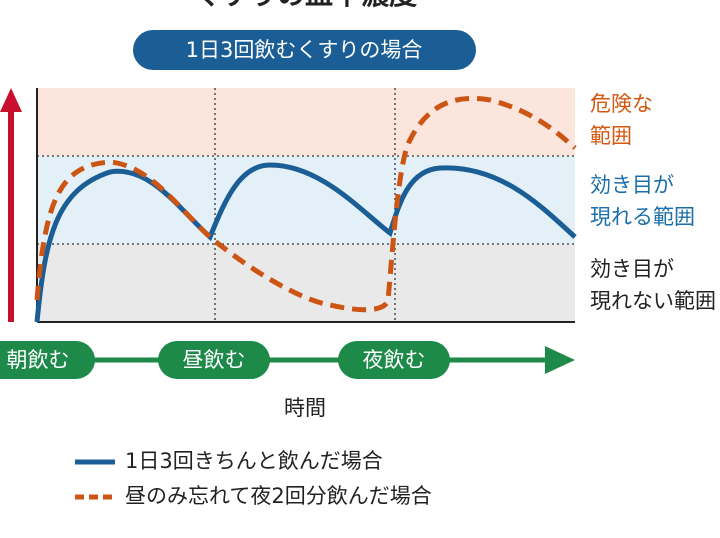 This screenshot has height=538, width=720. Describe the element at coordinates (642, 217) in the screenshot. I see `zone-label: 現れる範囲` at that location.